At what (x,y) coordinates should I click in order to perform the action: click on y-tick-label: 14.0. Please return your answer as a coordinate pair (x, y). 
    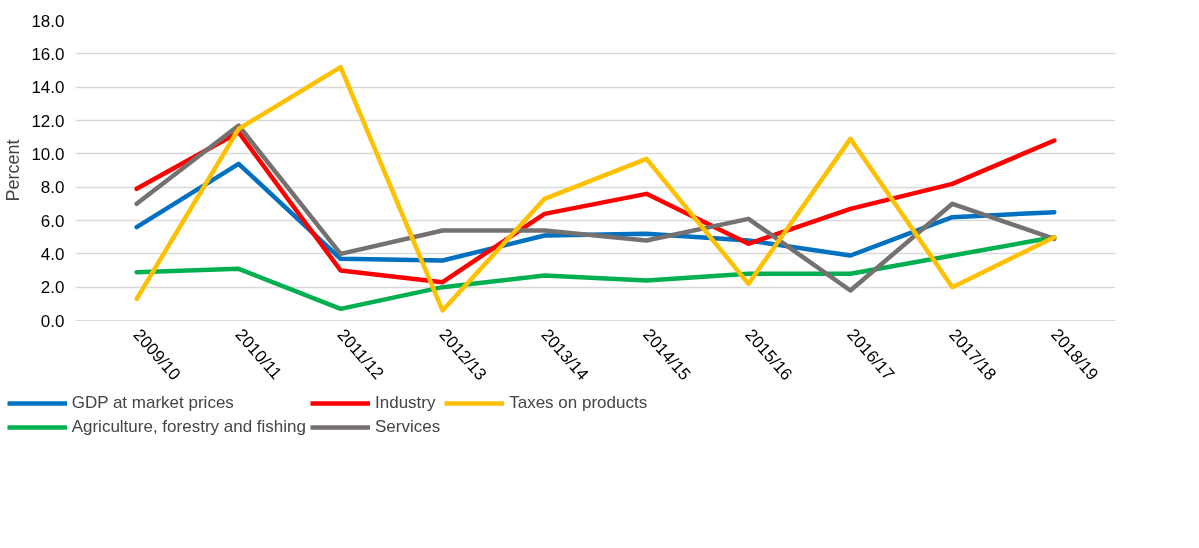
    Looking at the image, I should click on (48, 88).